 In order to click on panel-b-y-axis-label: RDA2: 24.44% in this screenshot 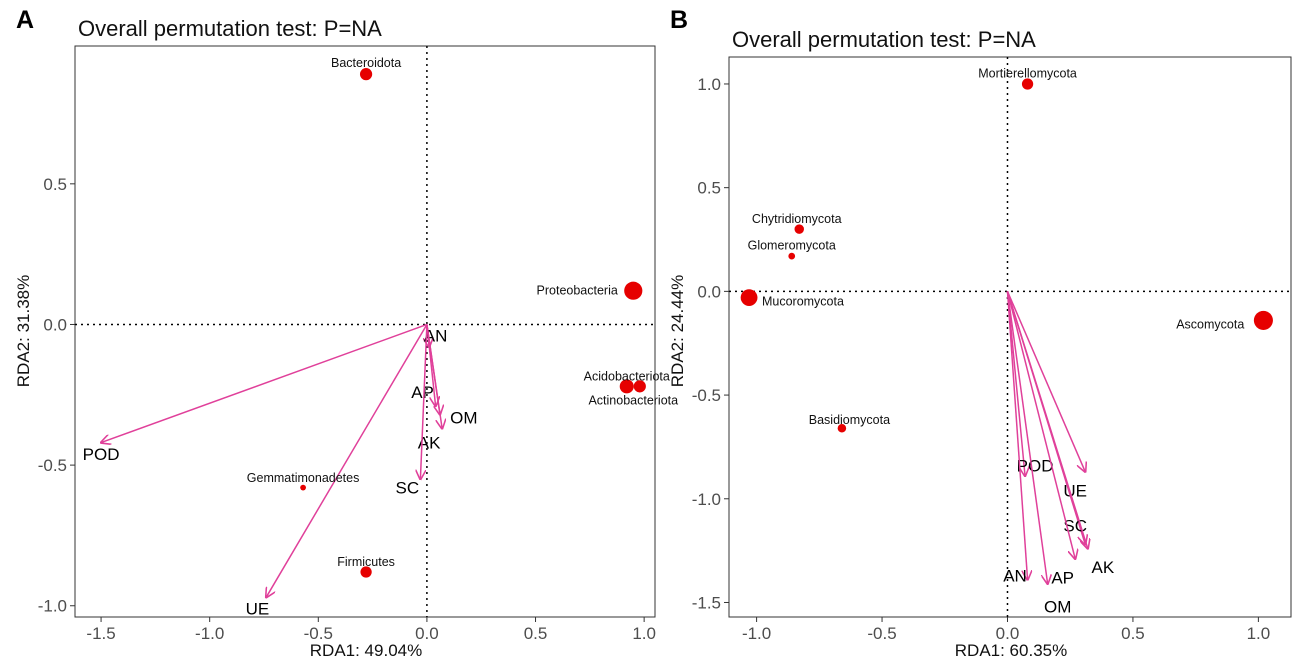, I will do `click(677, 331)`.